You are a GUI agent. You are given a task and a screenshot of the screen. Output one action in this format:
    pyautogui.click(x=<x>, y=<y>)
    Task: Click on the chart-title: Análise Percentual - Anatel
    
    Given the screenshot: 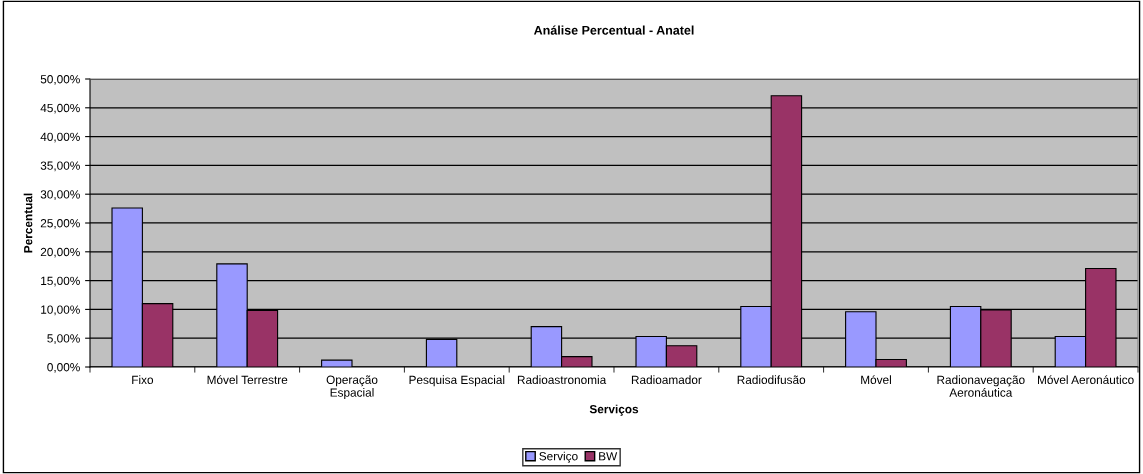 What is the action you would take?
    pyautogui.click(x=613, y=30)
    